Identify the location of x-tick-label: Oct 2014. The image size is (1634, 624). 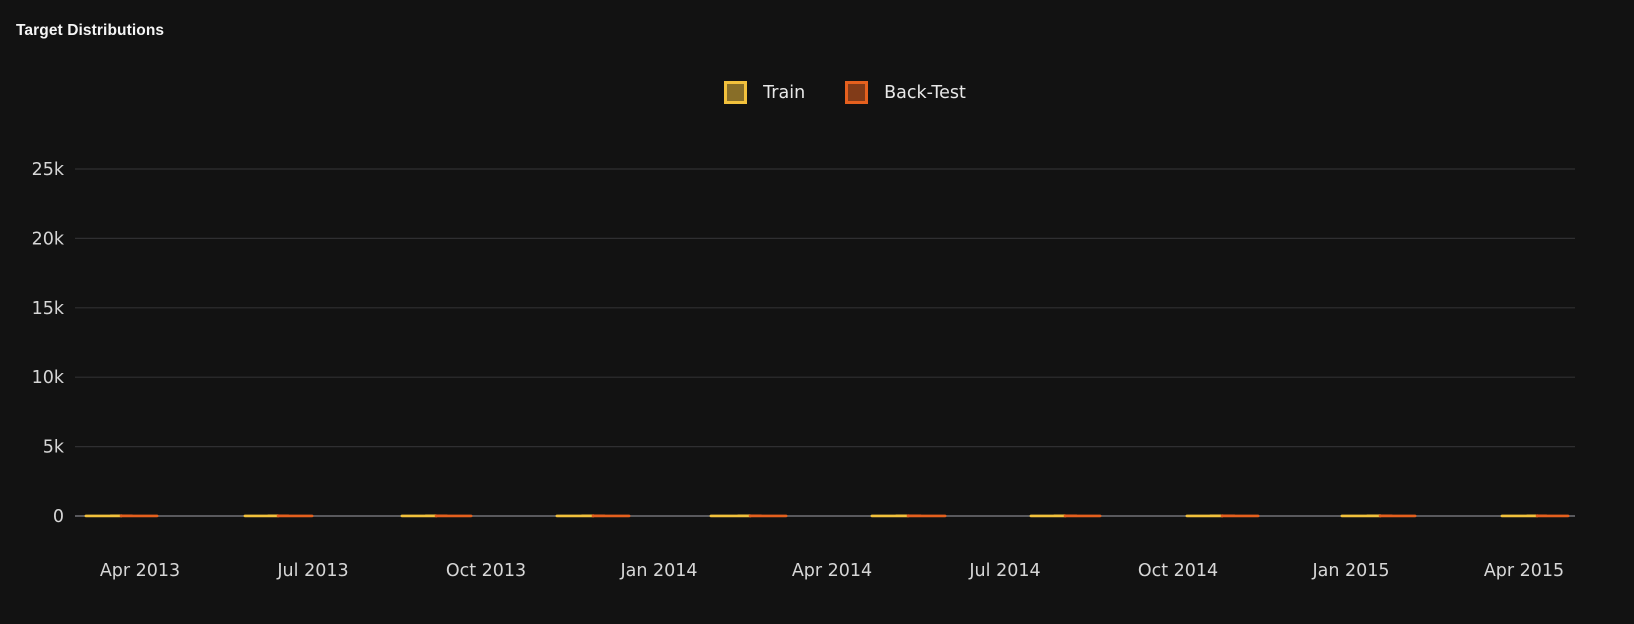
(1178, 571).